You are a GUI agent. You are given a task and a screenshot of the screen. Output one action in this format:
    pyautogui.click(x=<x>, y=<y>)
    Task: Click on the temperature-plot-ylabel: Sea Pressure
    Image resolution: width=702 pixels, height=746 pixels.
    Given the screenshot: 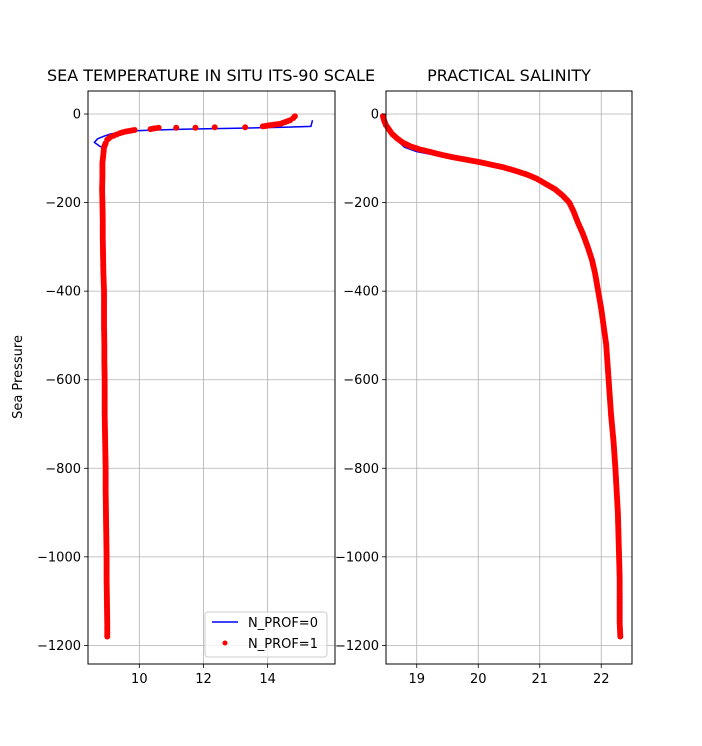 What is the action you would take?
    pyautogui.click(x=18, y=377)
    